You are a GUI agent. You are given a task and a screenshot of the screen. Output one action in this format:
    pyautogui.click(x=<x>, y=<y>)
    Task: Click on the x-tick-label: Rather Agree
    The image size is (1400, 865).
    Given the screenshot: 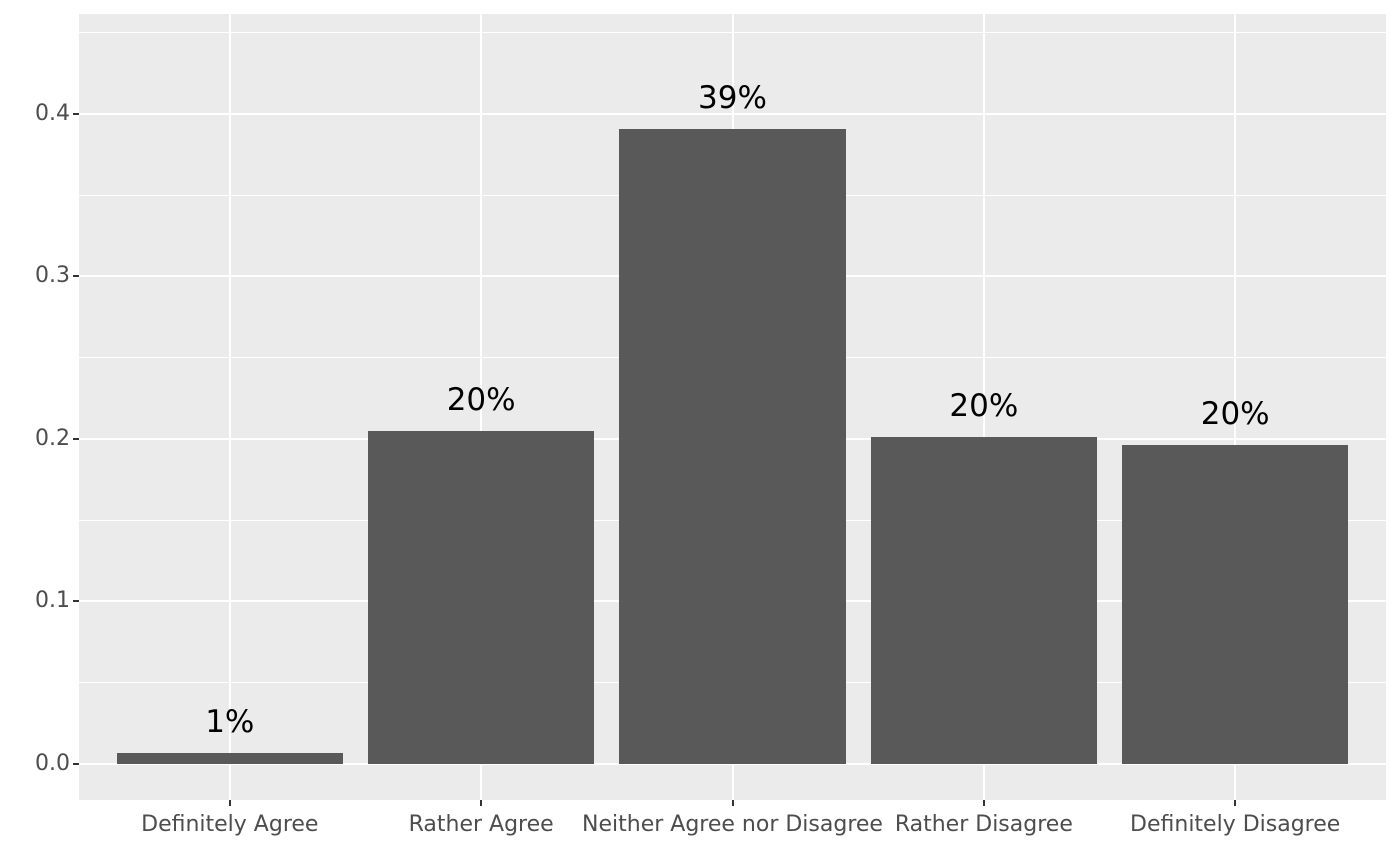 What is the action you would take?
    pyautogui.click(x=481, y=824)
    